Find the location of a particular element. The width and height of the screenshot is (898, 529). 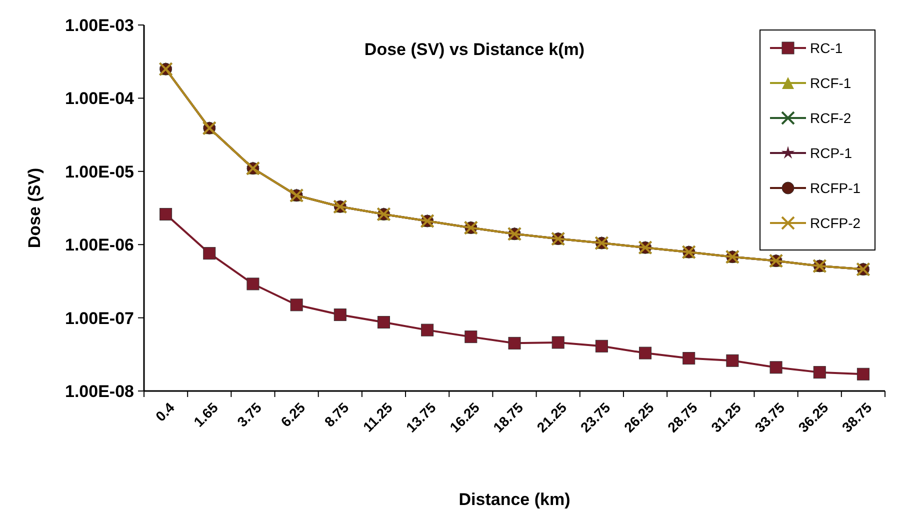

text: Dose (SV) vs Distance k(m) is located at coordinates (474, 49).